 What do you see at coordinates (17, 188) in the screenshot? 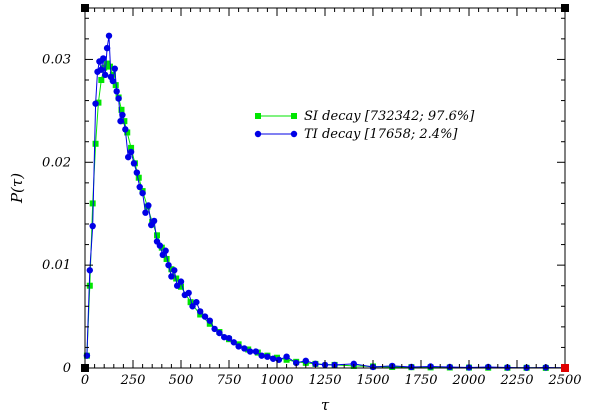
I see `y-axis-label: P(τ)` at bounding box center [17, 188].